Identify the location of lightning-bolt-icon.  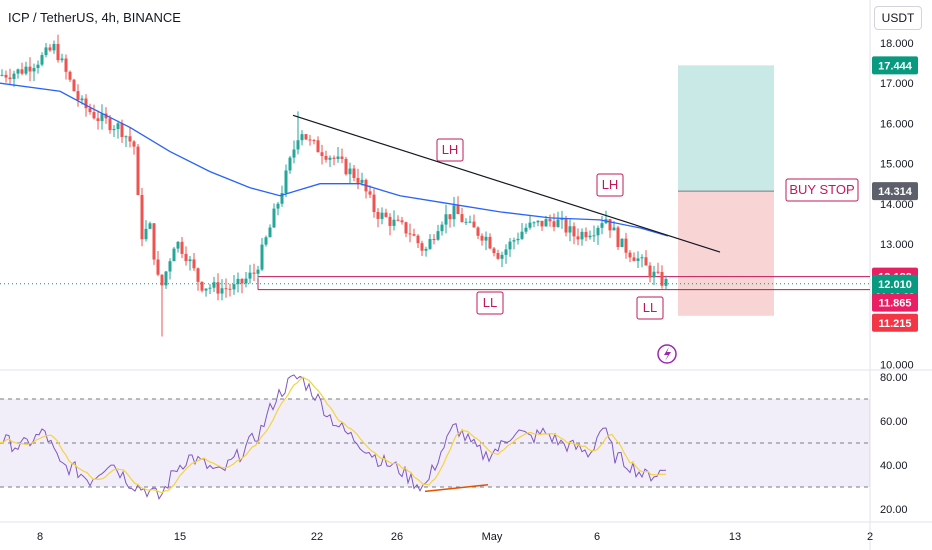
(667, 354).